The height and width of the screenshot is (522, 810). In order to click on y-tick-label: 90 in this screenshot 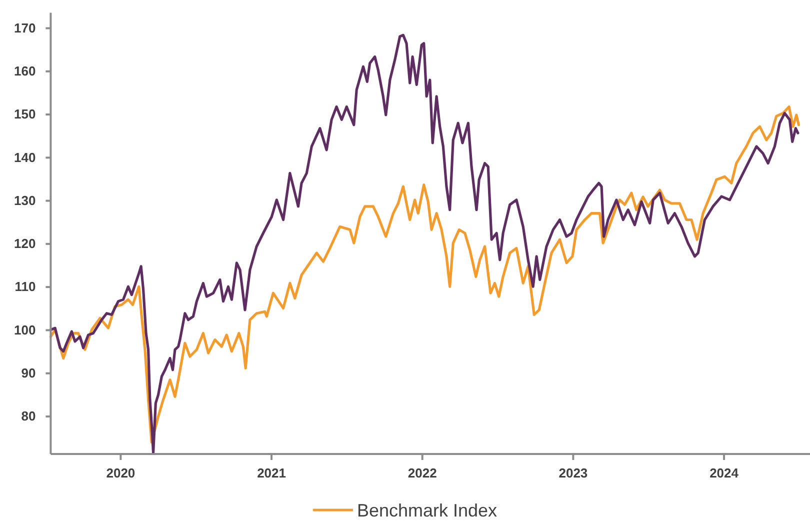, I will do `click(28, 372)`.